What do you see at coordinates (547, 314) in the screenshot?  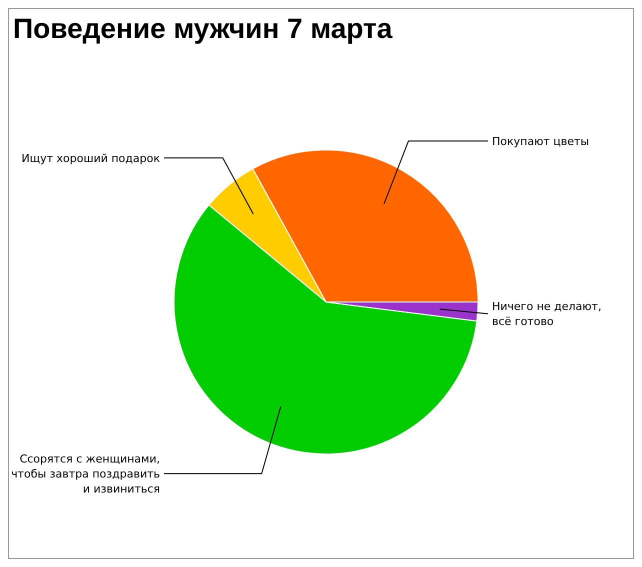 I see `slice-label: Ничего не делают, всё готово` at bounding box center [547, 314].